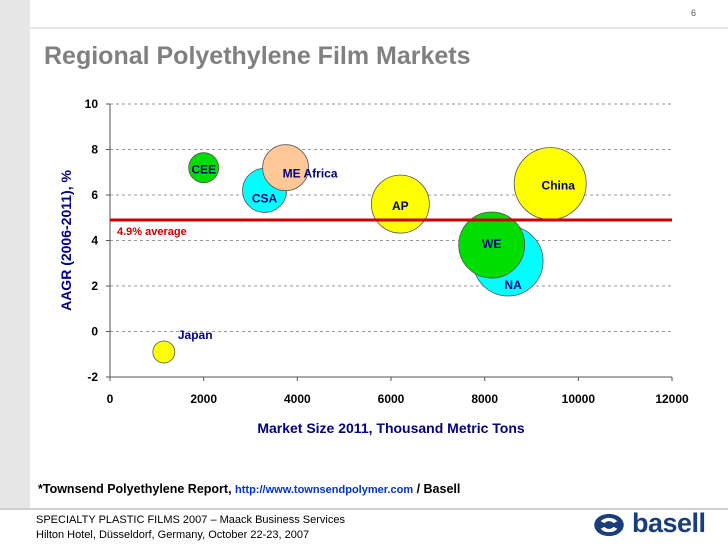  What do you see at coordinates (297, 399) in the screenshot?
I see `x-tick-label: 4000` at bounding box center [297, 399].